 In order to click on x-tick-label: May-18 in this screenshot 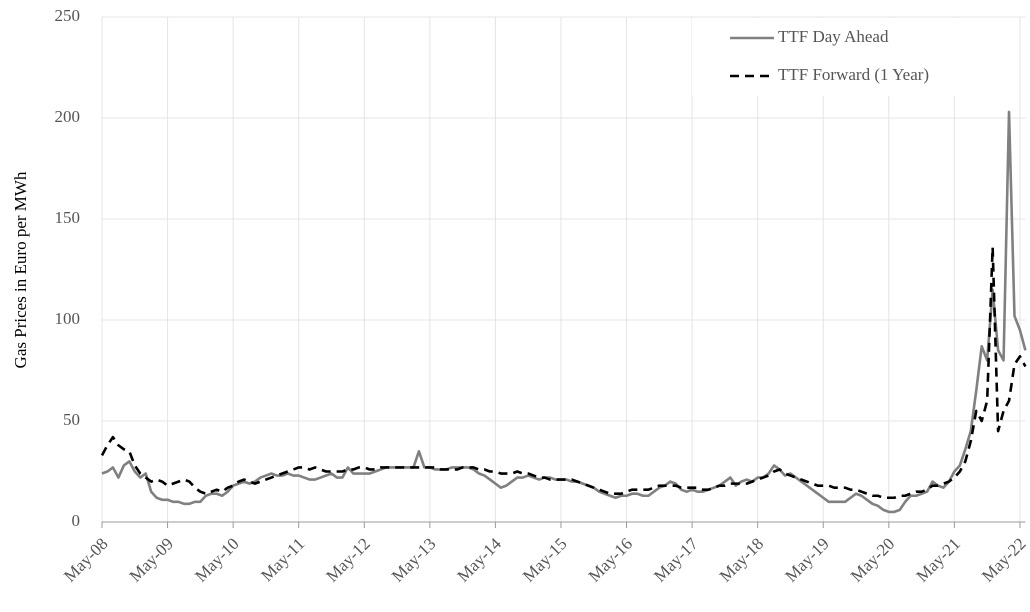, I will do `click(741, 559)`.